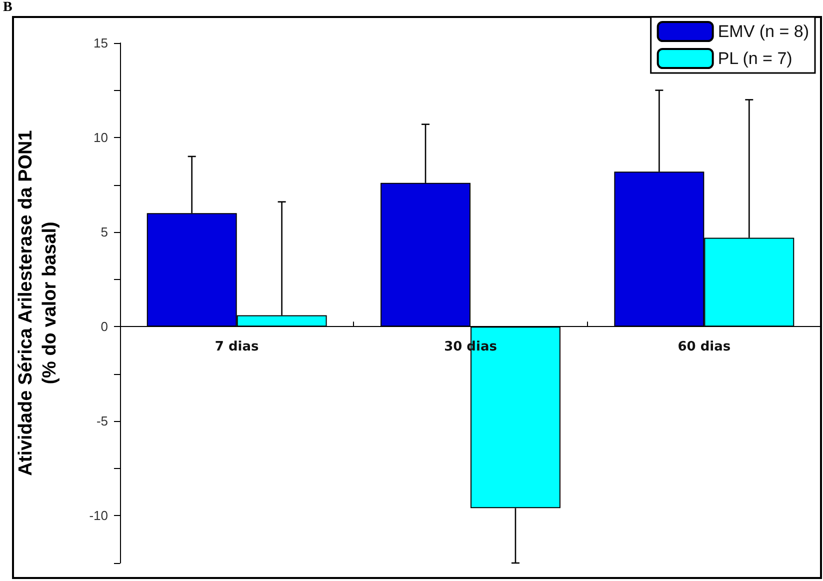  Describe the element at coordinates (104, 326) in the screenshot. I see `y-tick-label: 0` at that location.